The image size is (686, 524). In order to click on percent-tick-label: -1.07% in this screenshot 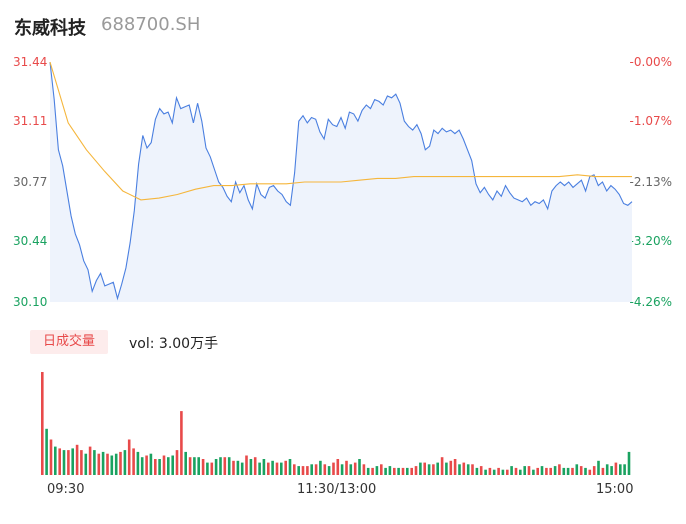, I will do `click(650, 121)`.